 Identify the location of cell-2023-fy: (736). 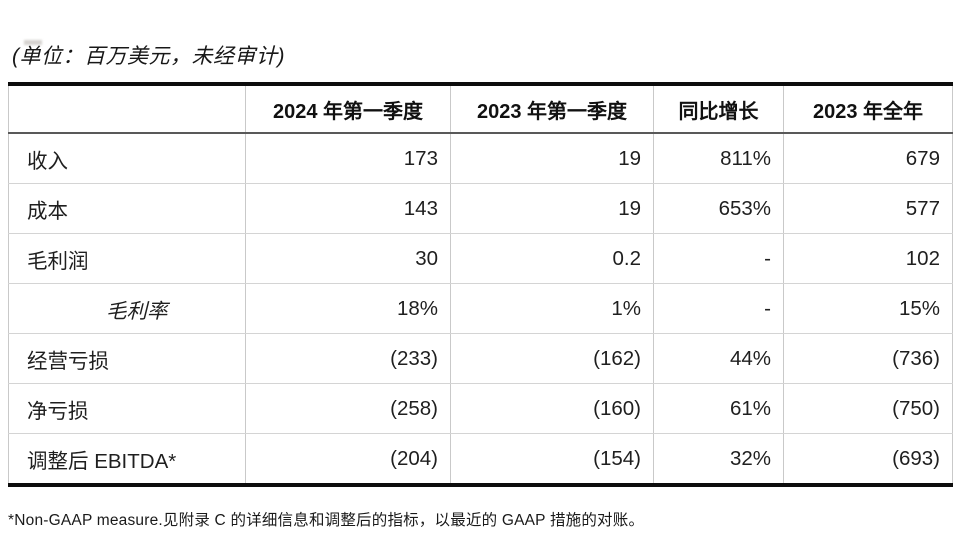
(868, 358).